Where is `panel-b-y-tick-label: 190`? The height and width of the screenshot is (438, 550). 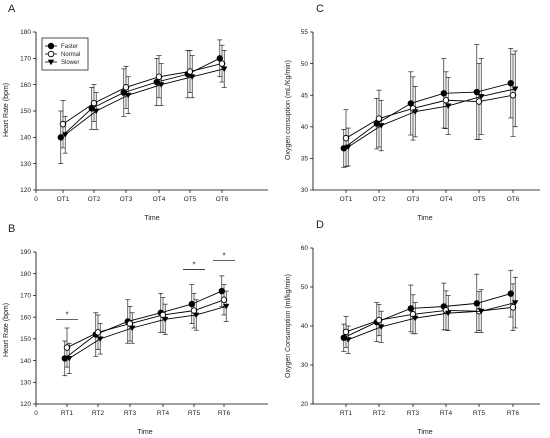
panel-b-y-tick-label: 190 is located at coordinates (25, 252).